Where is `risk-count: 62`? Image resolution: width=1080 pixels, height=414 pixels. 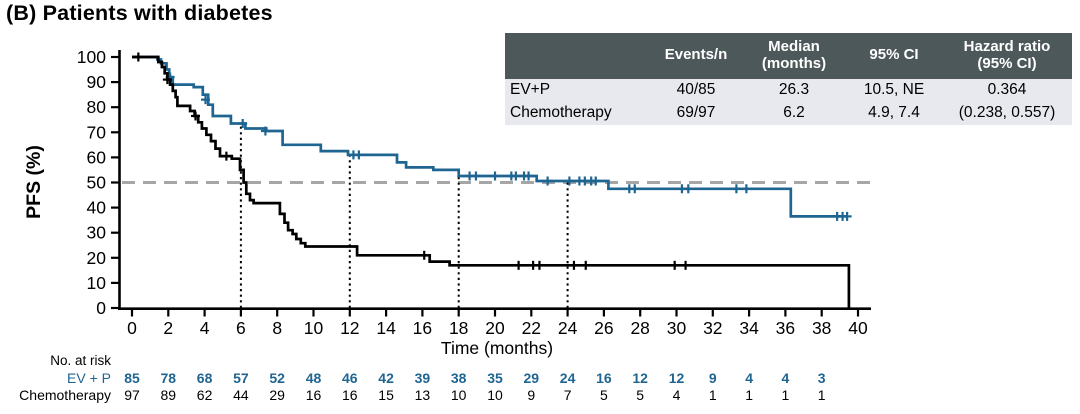 risk-count: 62 is located at coordinates (204, 394).